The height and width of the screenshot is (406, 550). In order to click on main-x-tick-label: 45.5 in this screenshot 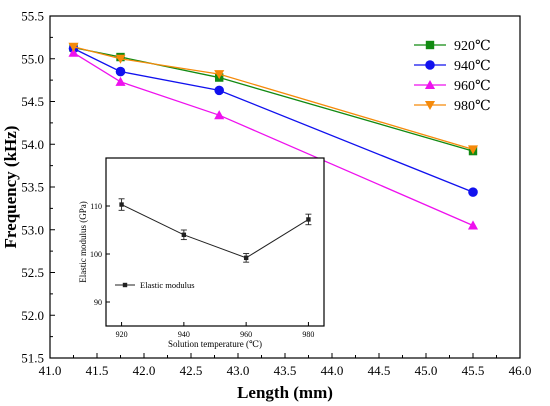, I will do `click(473, 370)`.